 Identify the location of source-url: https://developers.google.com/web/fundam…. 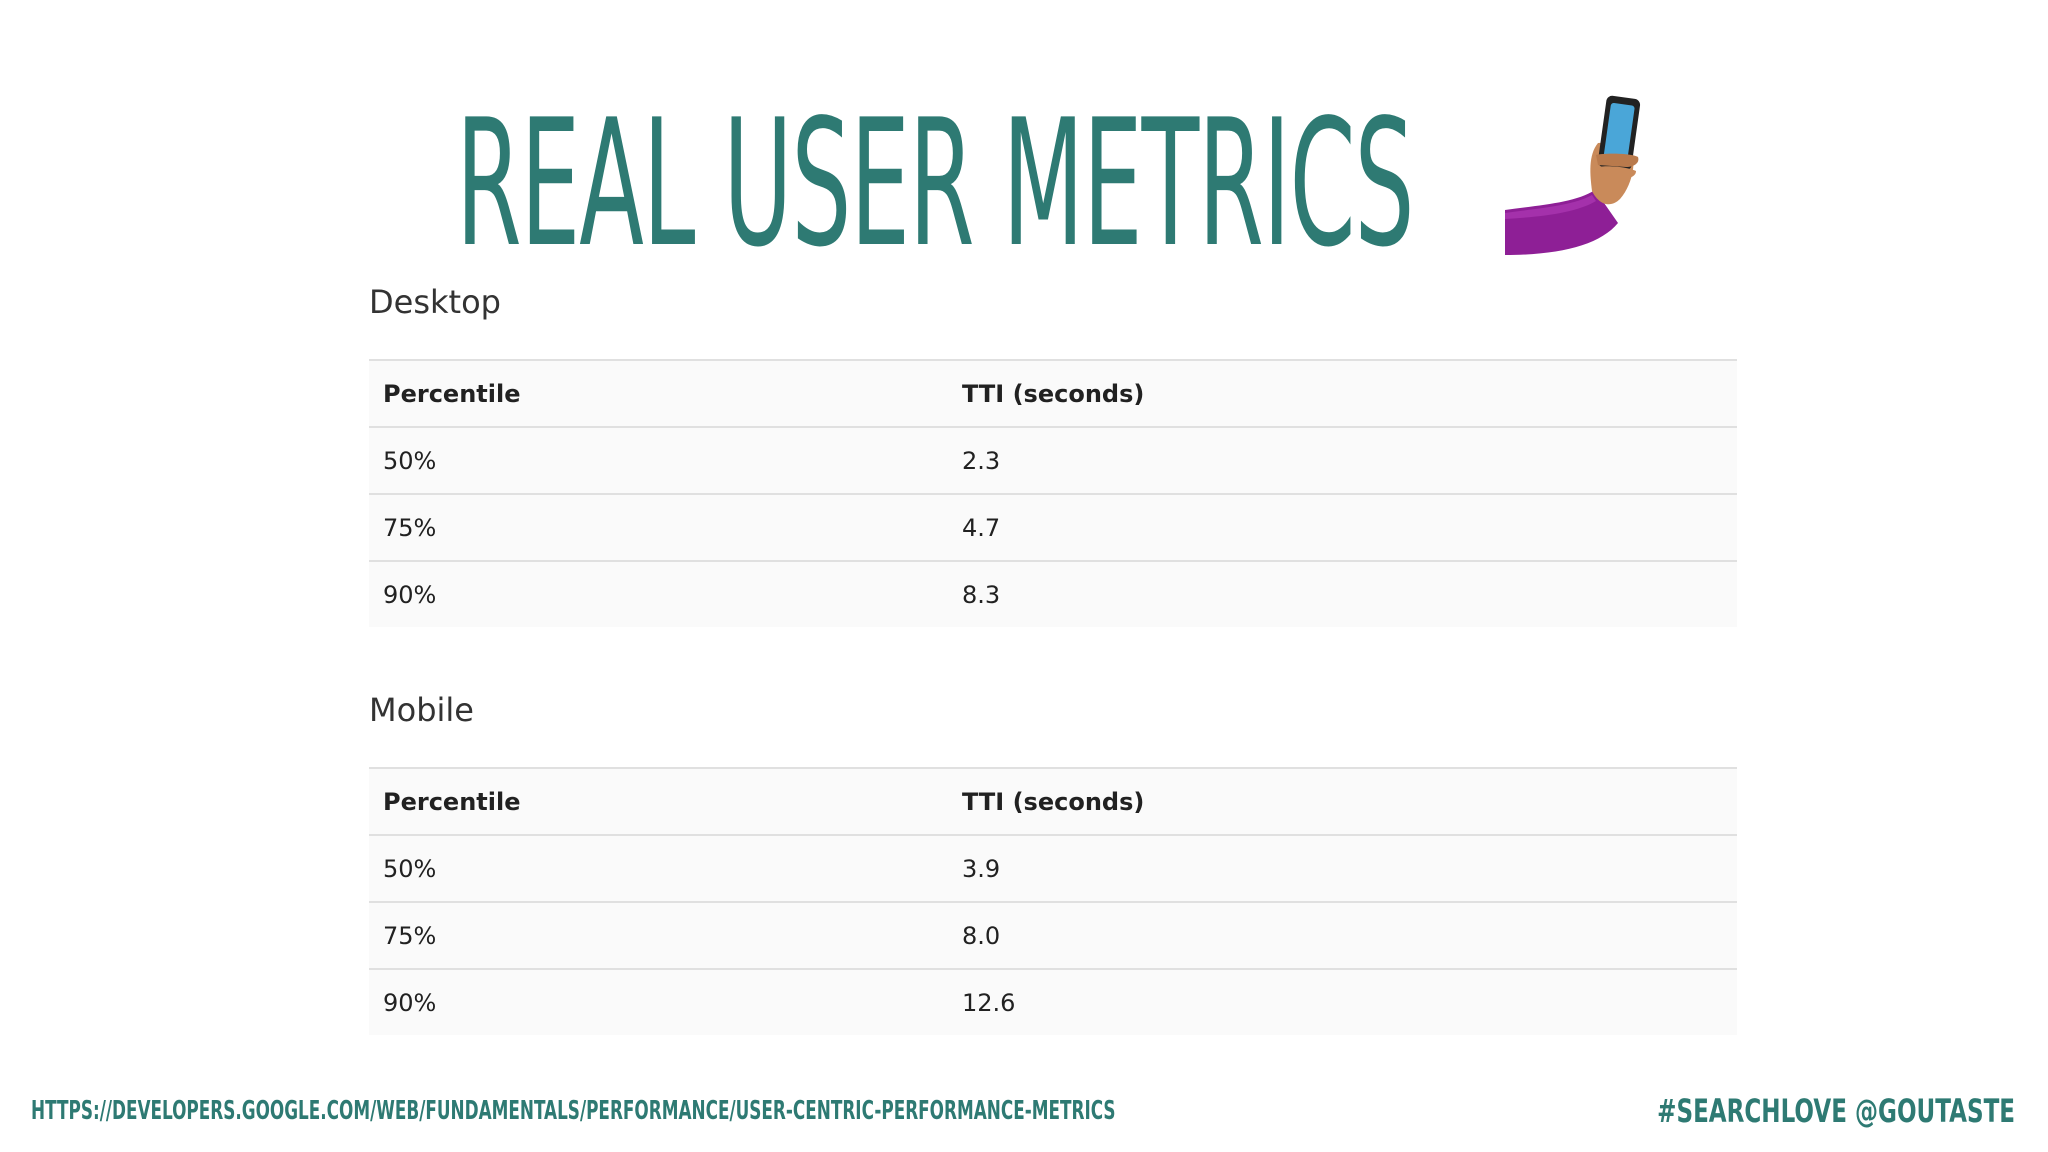
(573, 1111).